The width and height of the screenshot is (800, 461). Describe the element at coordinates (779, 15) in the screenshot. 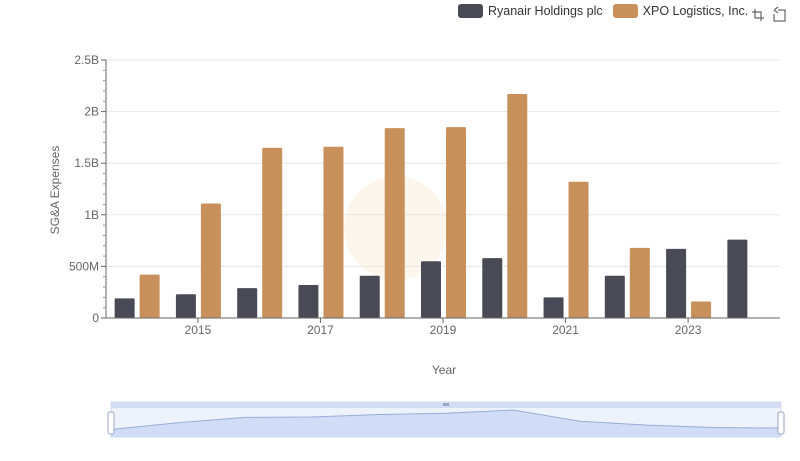

I see `restore-icon` at that location.